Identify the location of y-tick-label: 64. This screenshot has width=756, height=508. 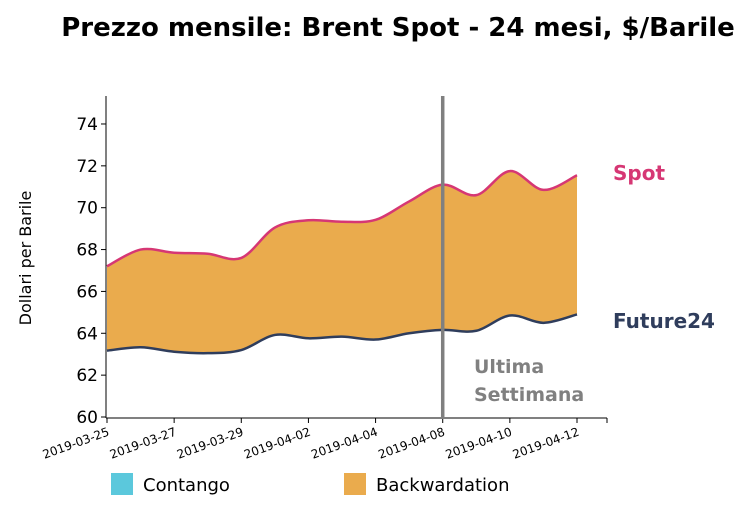
(87, 334).